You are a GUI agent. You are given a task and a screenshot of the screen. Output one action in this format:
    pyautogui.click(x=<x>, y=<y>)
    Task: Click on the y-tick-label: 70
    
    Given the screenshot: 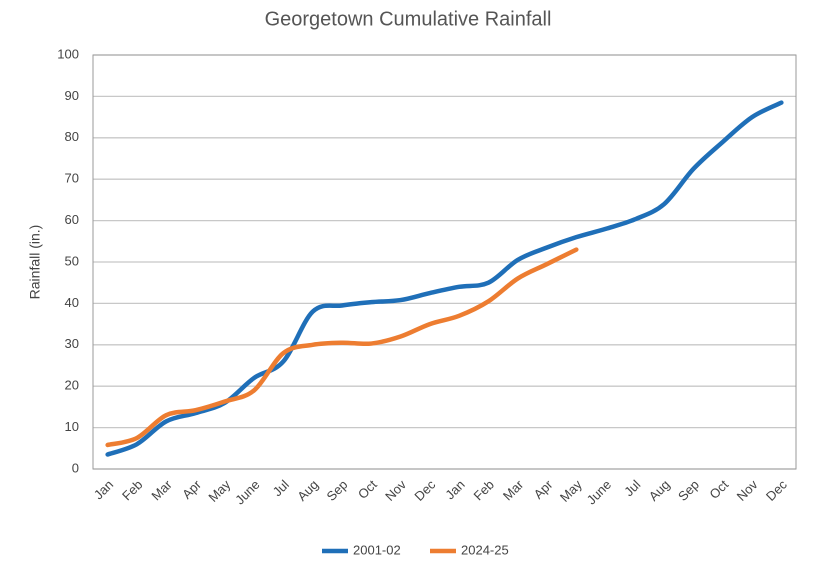 What is the action you would take?
    pyautogui.click(x=72, y=178)
    